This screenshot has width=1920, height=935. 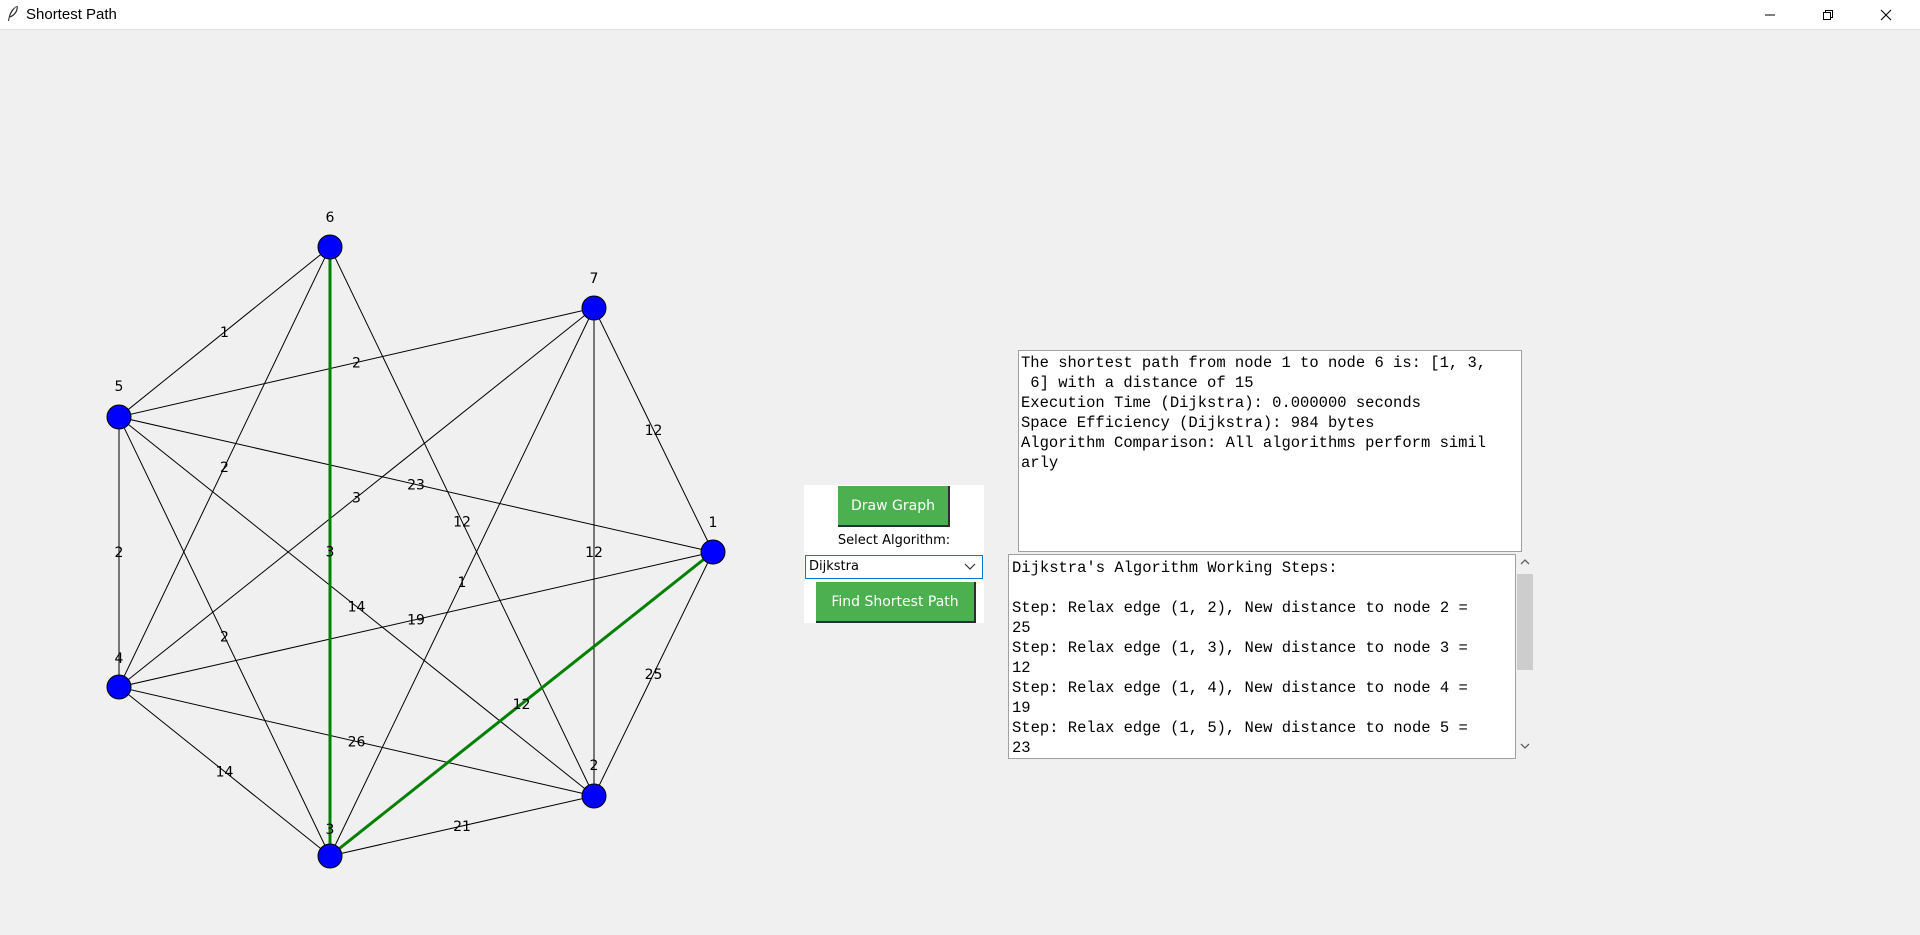 What do you see at coordinates (330, 218) in the screenshot?
I see `node-label-6: 6` at bounding box center [330, 218].